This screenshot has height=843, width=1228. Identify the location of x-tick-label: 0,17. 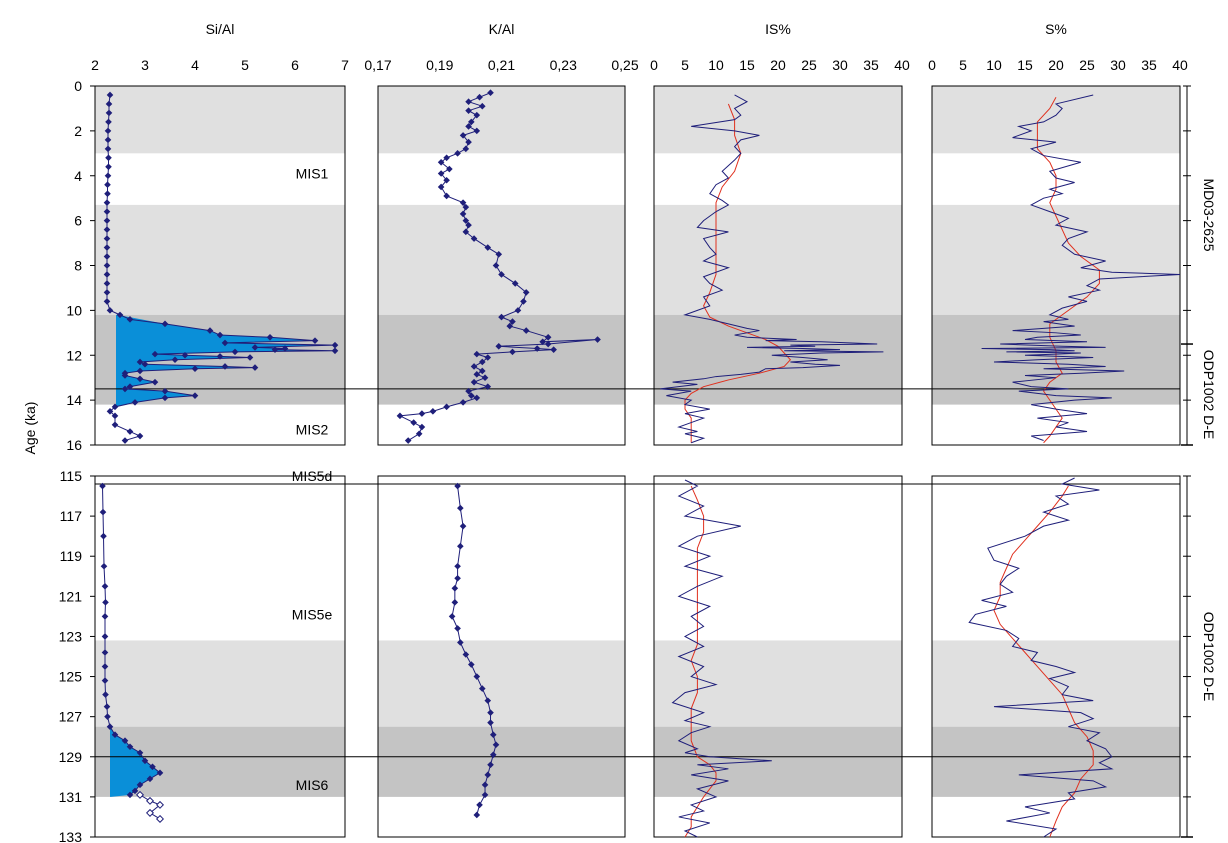
(377, 65).